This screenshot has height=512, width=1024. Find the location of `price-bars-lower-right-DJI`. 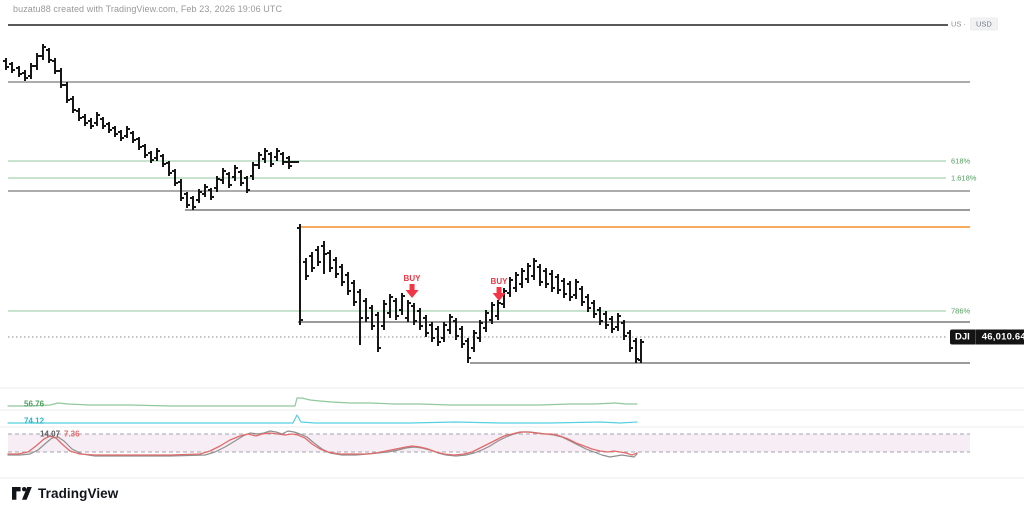

price-bars-lower-right-DJI is located at coordinates (470, 293).